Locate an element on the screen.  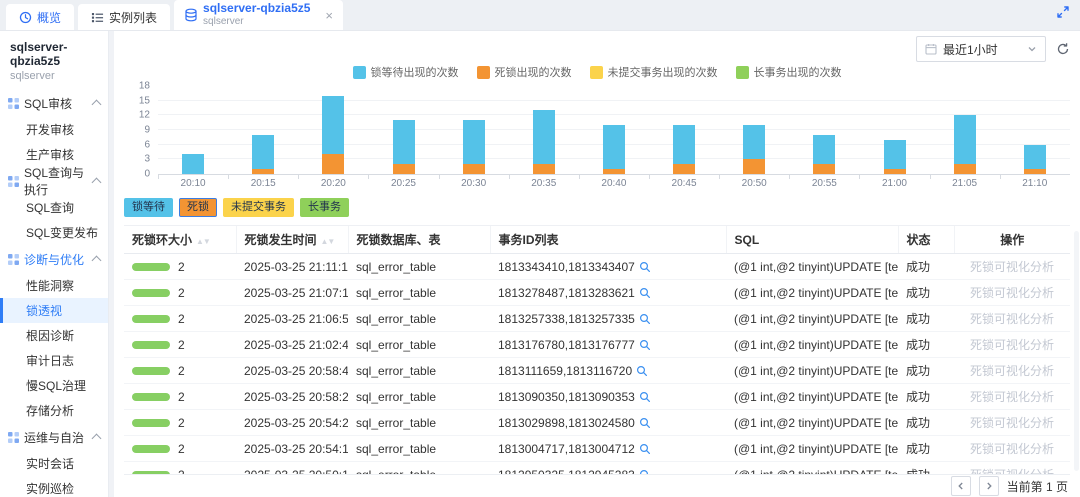
sidebar-group: SQL审核 is located at coordinates (54, 103).